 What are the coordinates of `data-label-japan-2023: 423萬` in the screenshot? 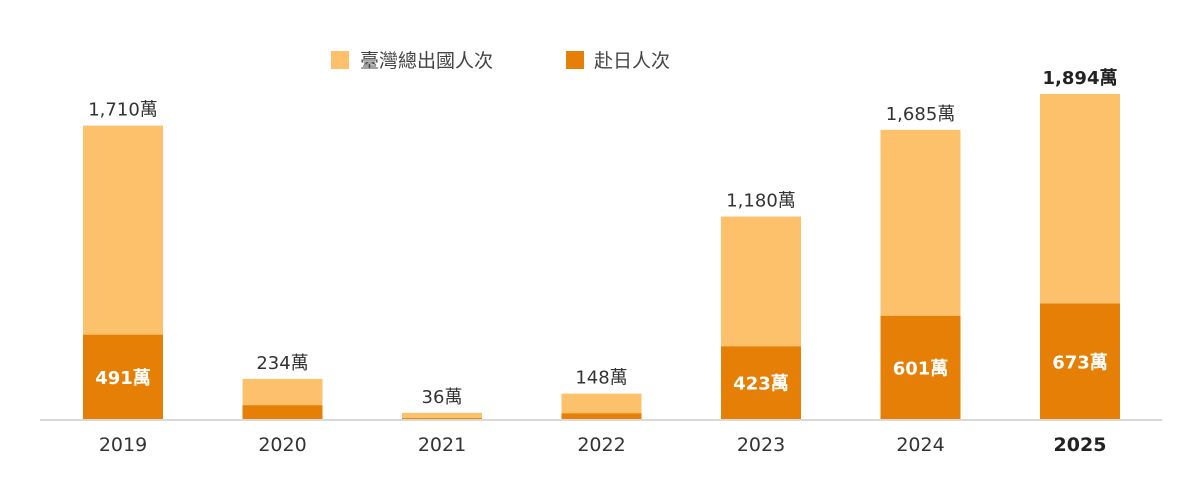 It's located at (761, 384).